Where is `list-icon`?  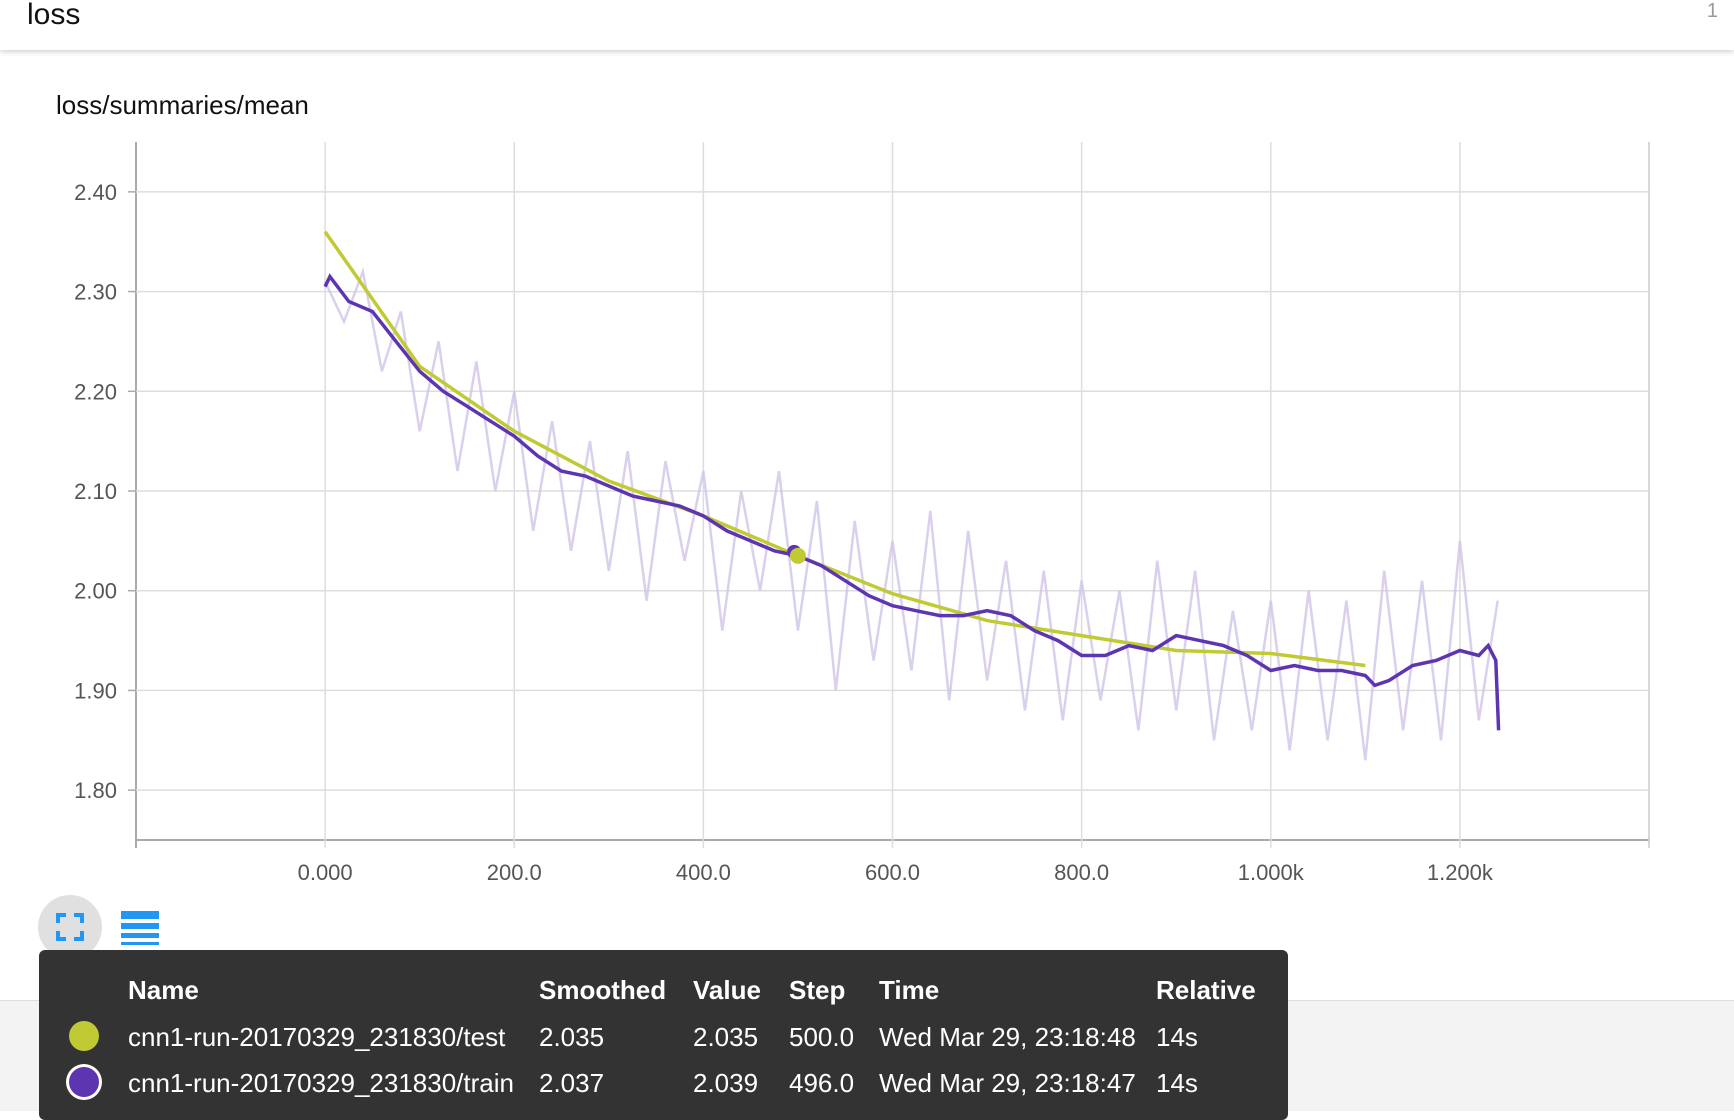
list-icon is located at coordinates (140, 928).